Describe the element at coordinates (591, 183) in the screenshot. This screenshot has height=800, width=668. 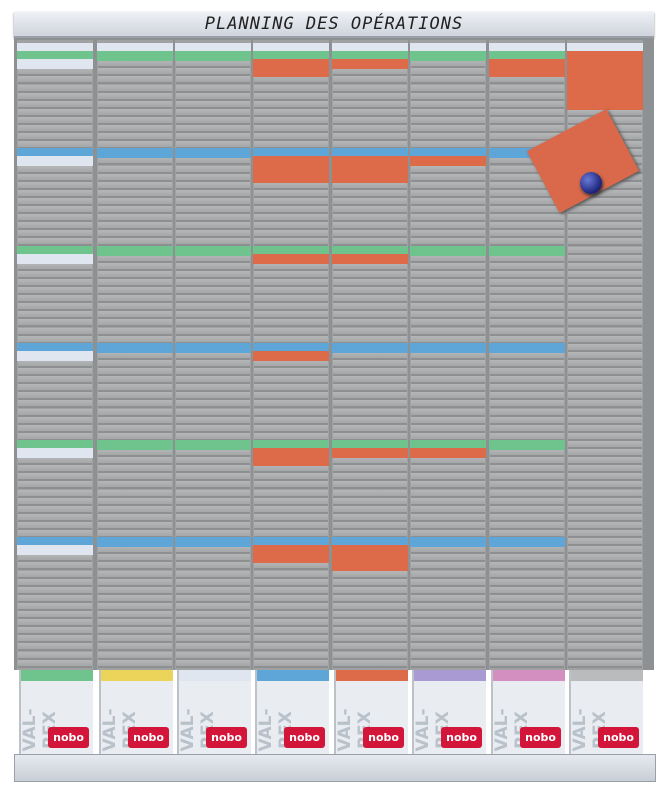
I see `magnet-icon` at that location.